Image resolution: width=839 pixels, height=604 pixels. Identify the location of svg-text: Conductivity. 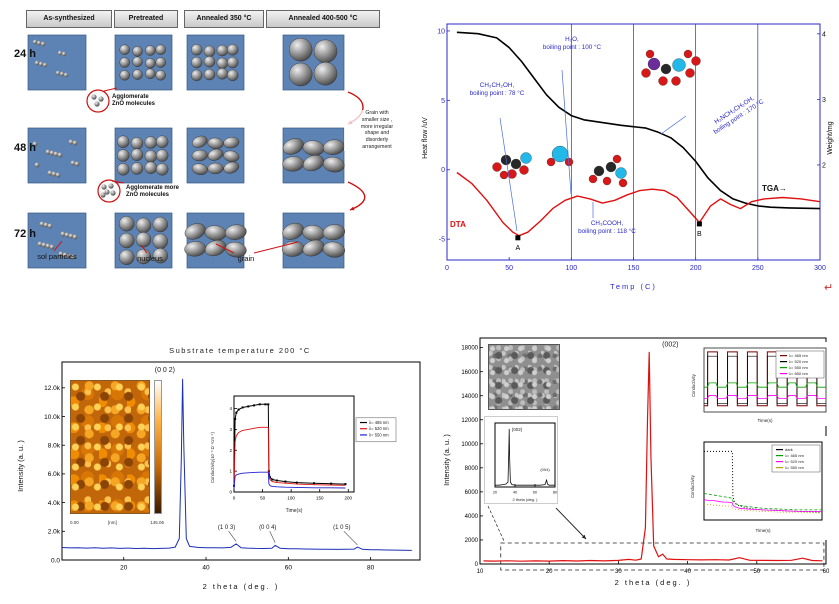
(693, 385).